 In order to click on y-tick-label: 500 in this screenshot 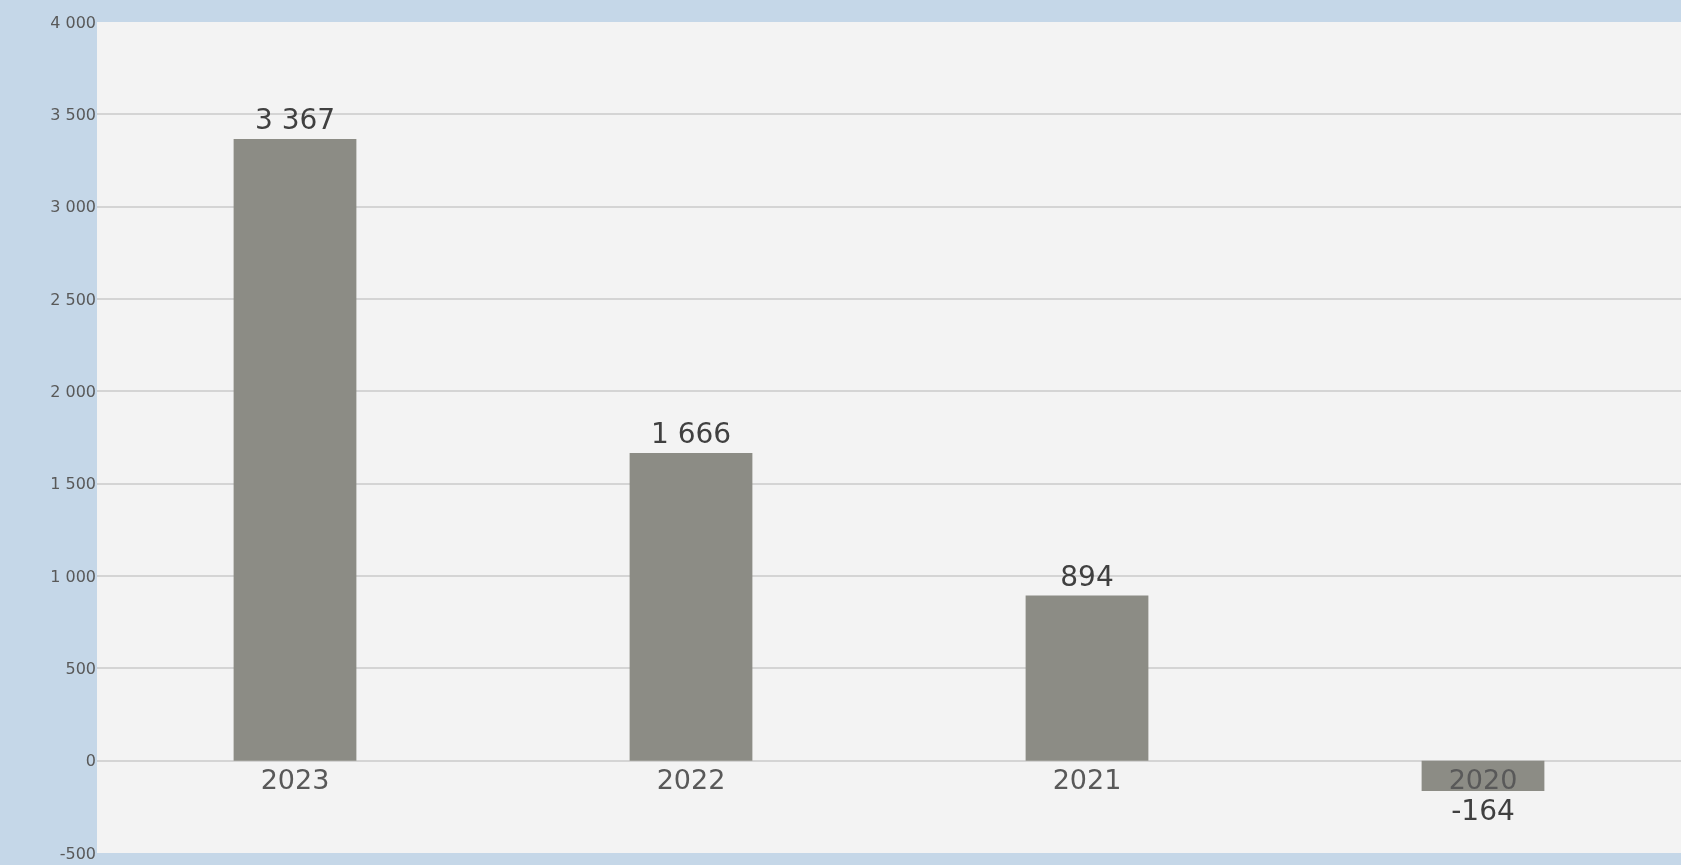, I will do `click(80, 668)`.